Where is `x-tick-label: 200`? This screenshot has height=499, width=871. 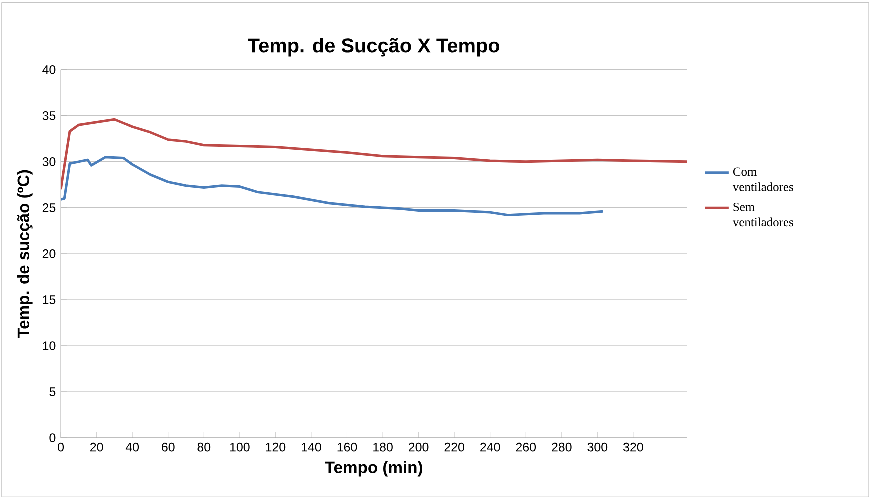
x-tick-label: 200 is located at coordinates (419, 447).